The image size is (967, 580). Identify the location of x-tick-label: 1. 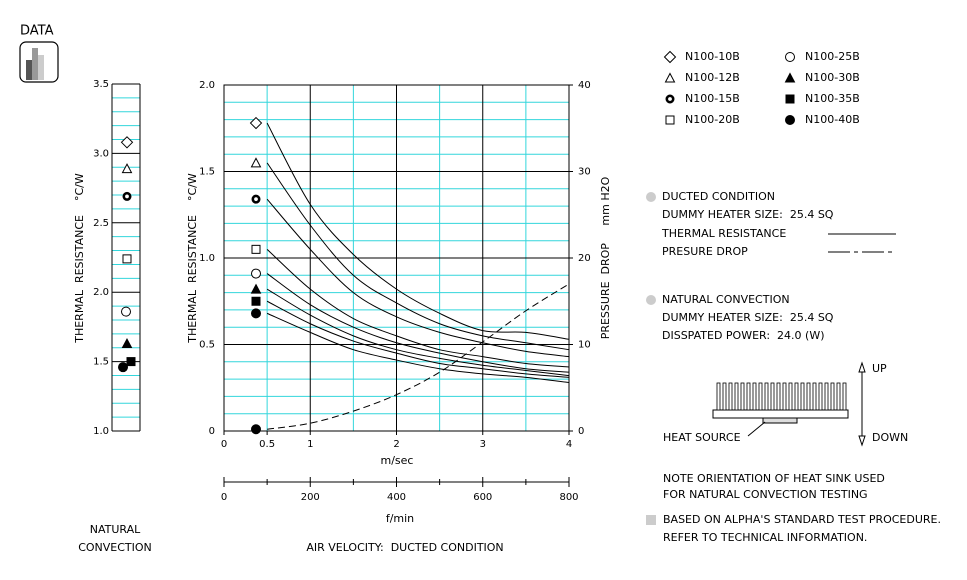
(310, 444).